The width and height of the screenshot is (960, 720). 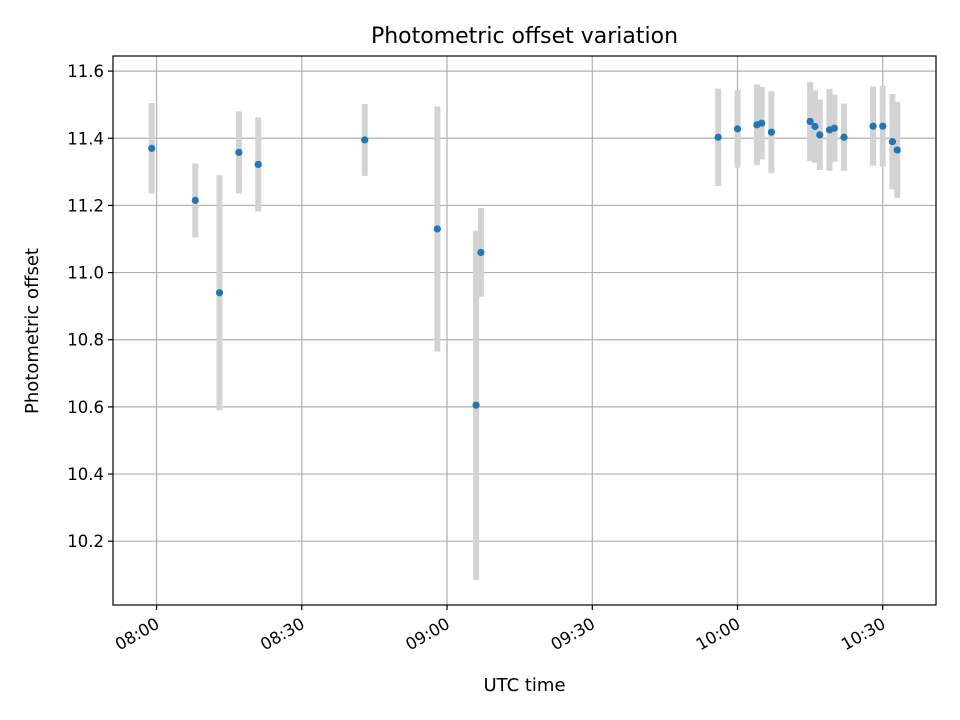 I want to click on y-tick-label: 11.0, so click(x=85, y=273).